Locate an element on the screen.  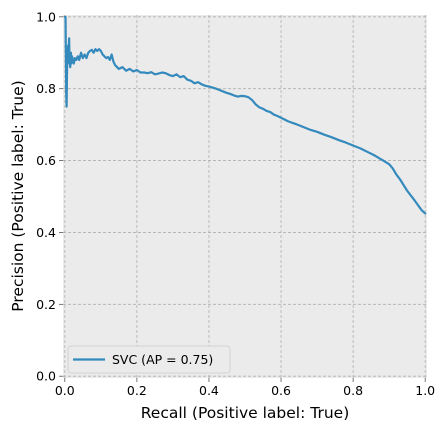
legend-box is located at coordinates (149, 359).